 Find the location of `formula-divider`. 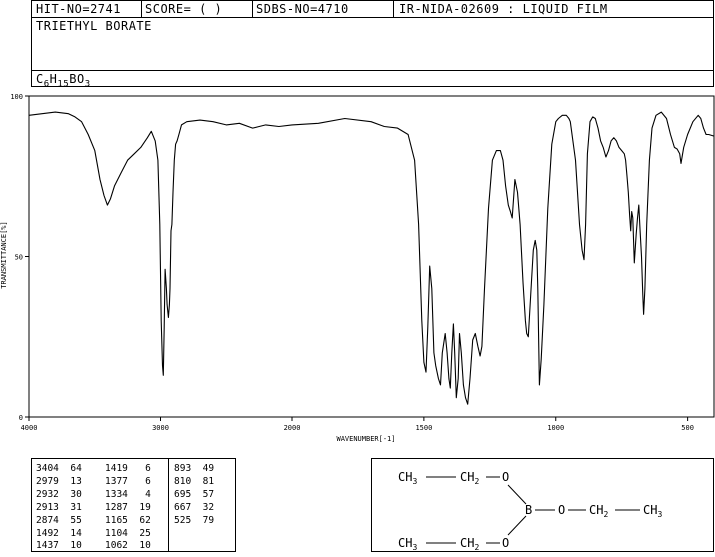

formula-divider is located at coordinates (372, 70).